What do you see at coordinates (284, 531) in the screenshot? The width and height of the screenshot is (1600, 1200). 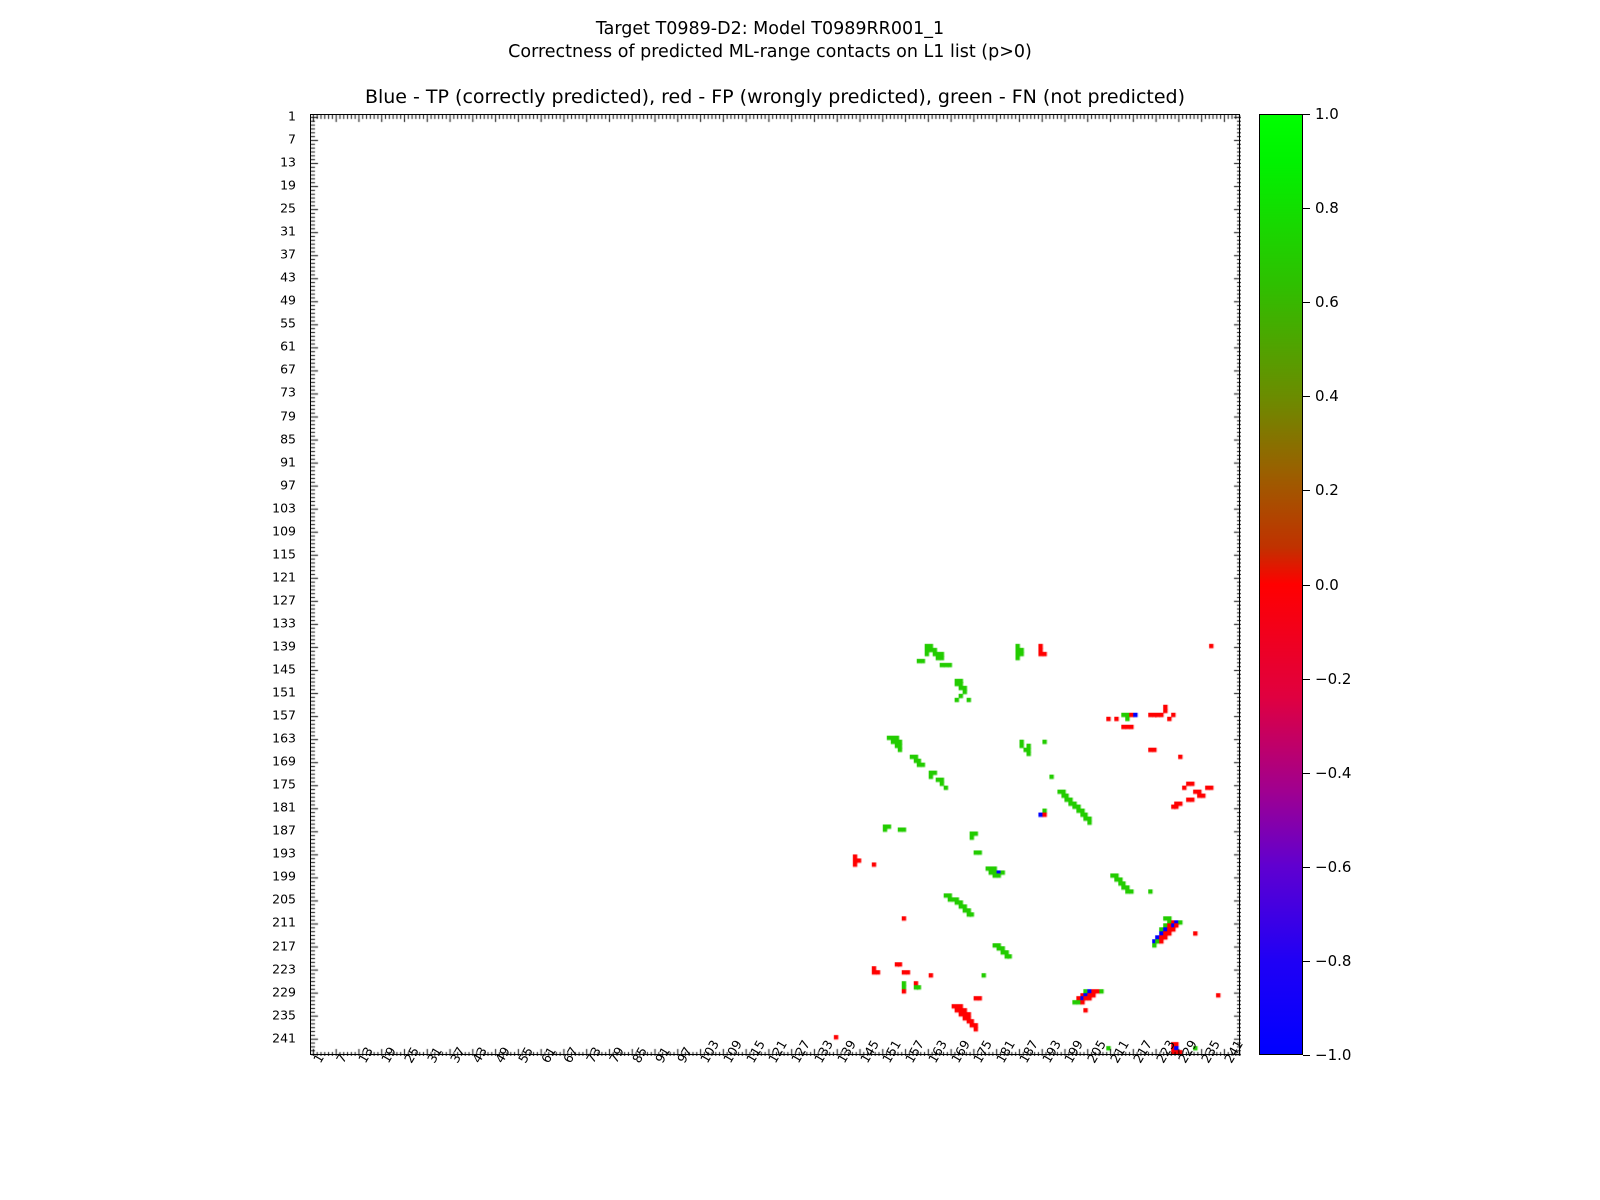 I see `y-tick-label: 109` at bounding box center [284, 531].